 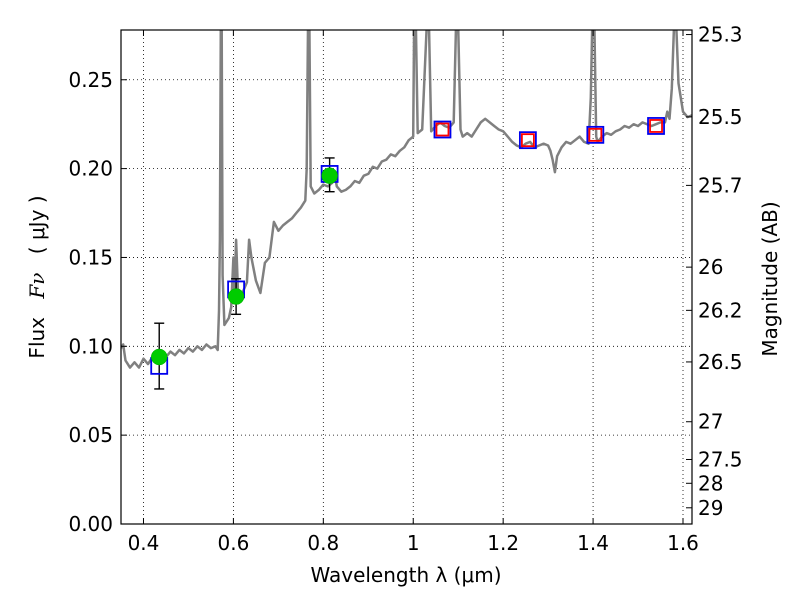 I want to click on y-tick-label: 0.15, so click(x=90, y=257).